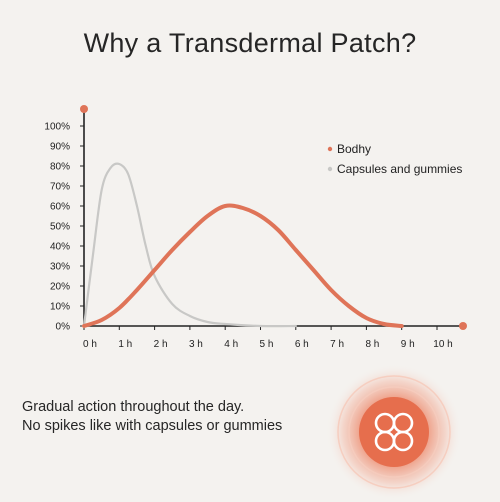  Describe the element at coordinates (133, 407) in the screenshot. I see `caption-line-1: Gradual action throughout the day.` at that location.